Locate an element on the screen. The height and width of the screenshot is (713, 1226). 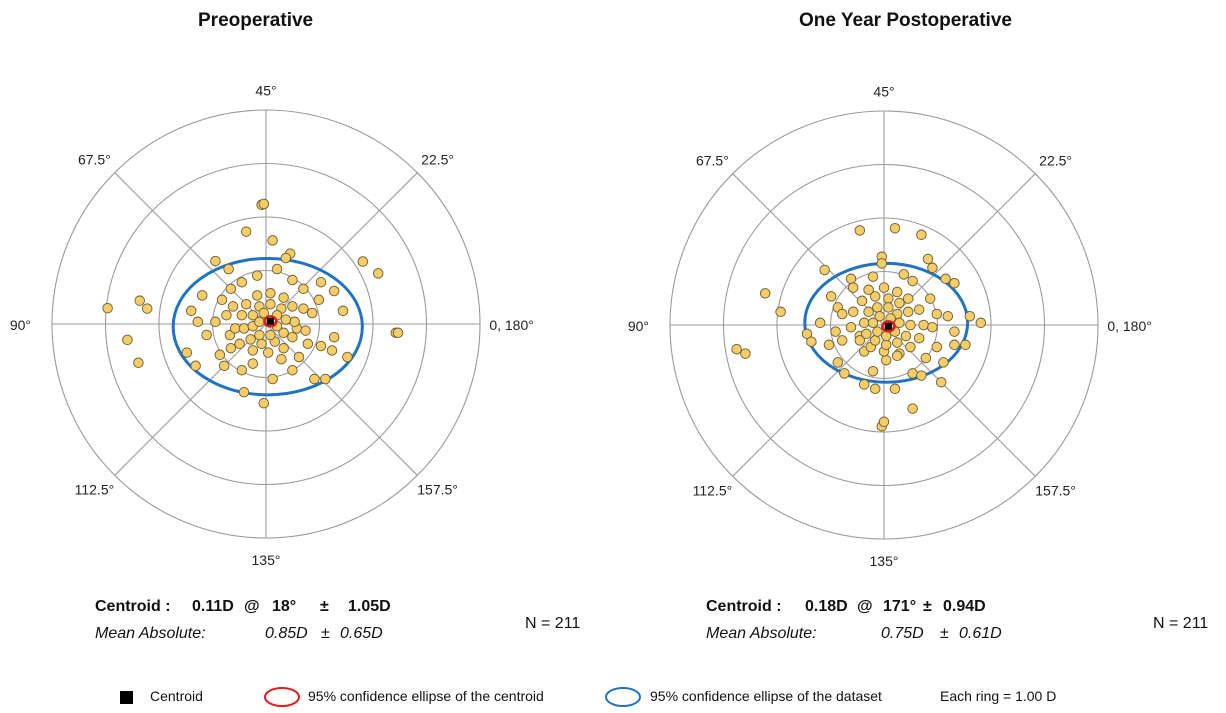
legend-ring-note: Each ring = 1.00 D is located at coordinates (998, 696).